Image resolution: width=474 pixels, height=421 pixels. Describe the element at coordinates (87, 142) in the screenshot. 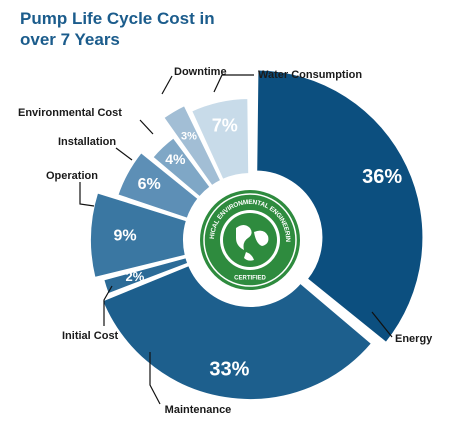

I see `category-label: Installation` at that location.